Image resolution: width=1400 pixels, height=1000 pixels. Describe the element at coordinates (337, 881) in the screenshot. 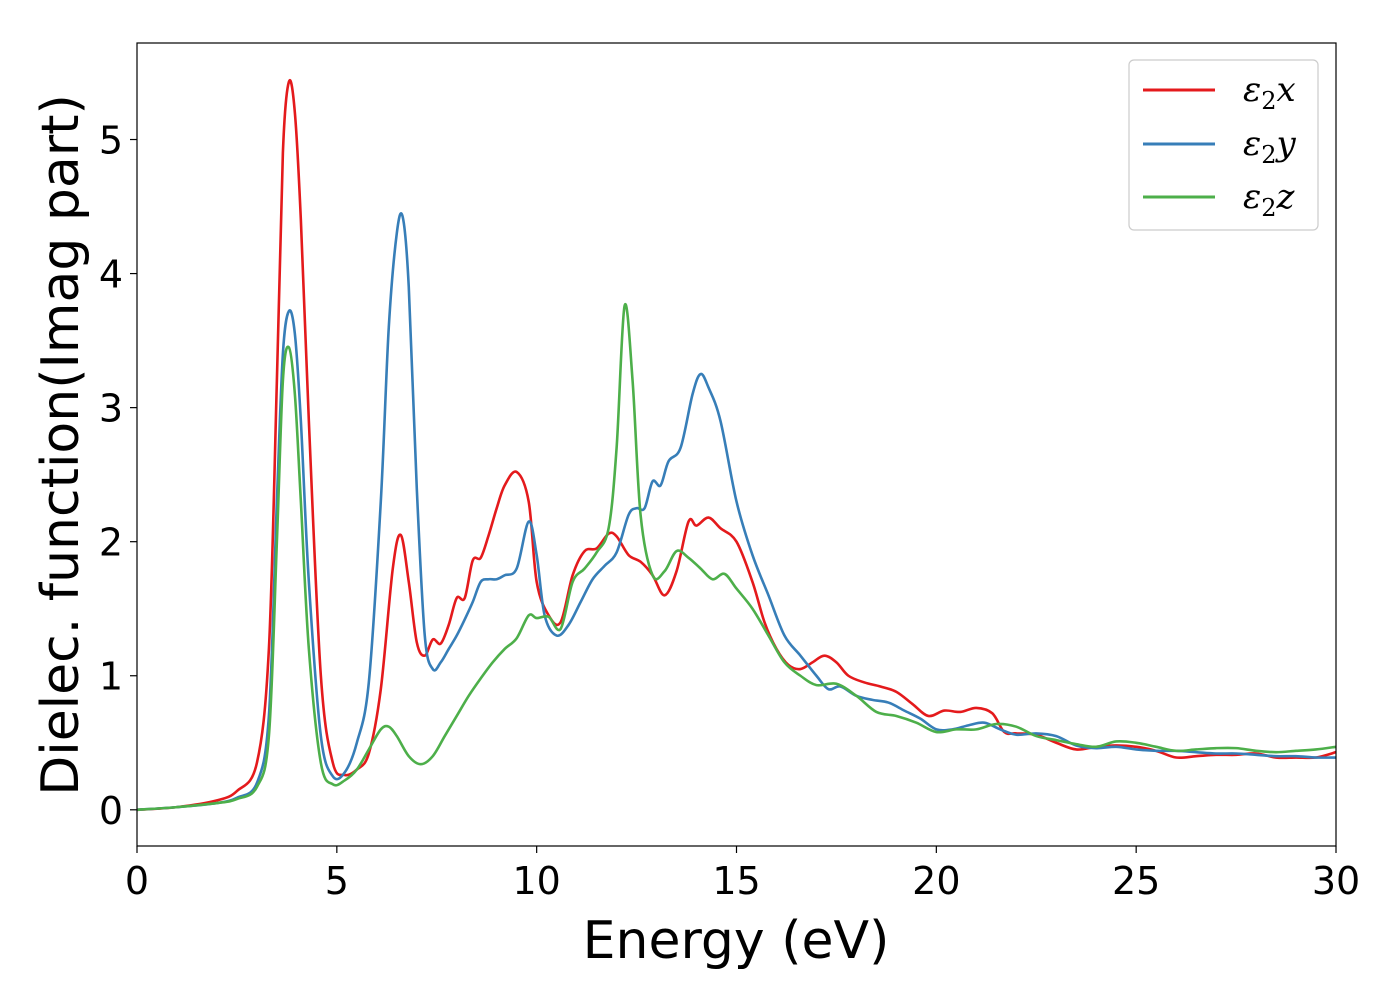

I see `x-tick-label: 5` at that location.